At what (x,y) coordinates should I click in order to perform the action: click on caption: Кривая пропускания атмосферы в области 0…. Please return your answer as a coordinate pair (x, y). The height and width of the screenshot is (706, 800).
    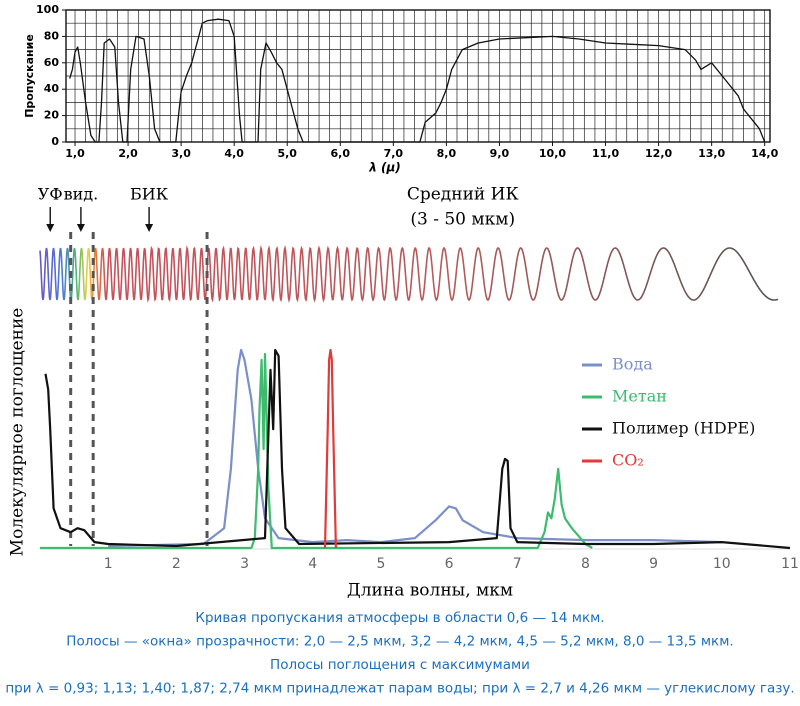
    Looking at the image, I should click on (399, 653).